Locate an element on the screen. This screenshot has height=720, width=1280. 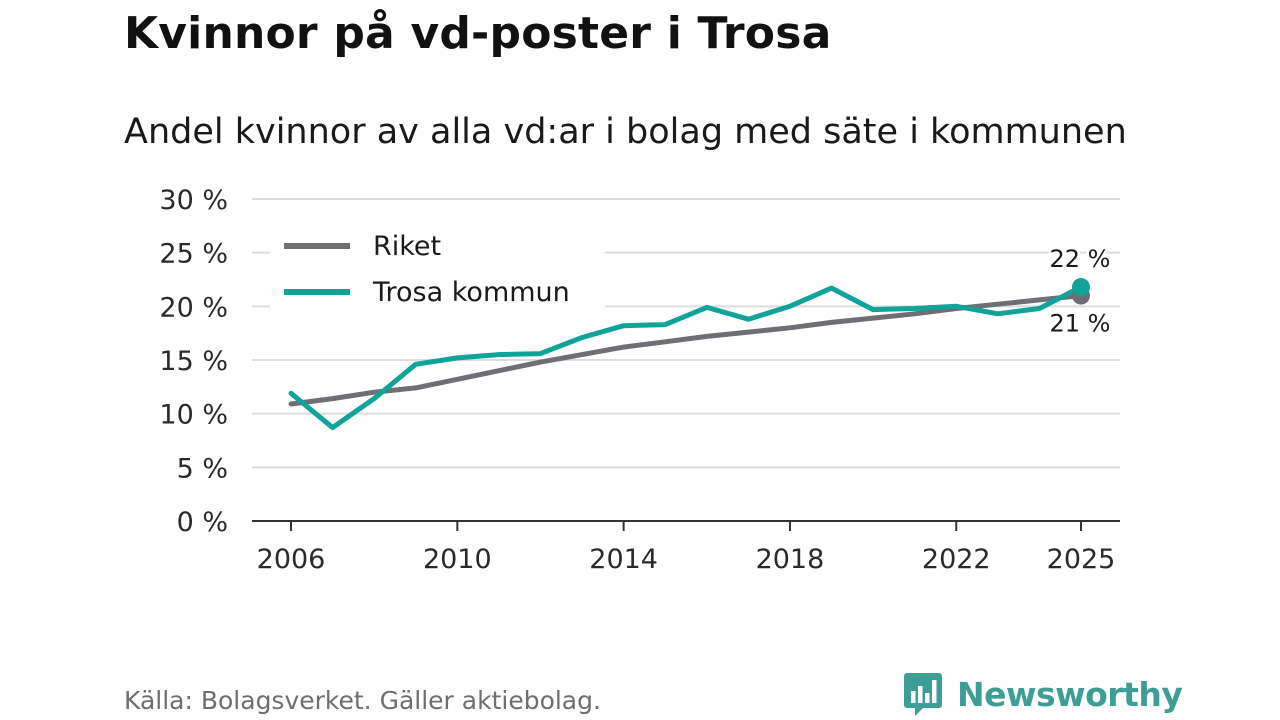
legend-label: Riket is located at coordinates (407, 246).